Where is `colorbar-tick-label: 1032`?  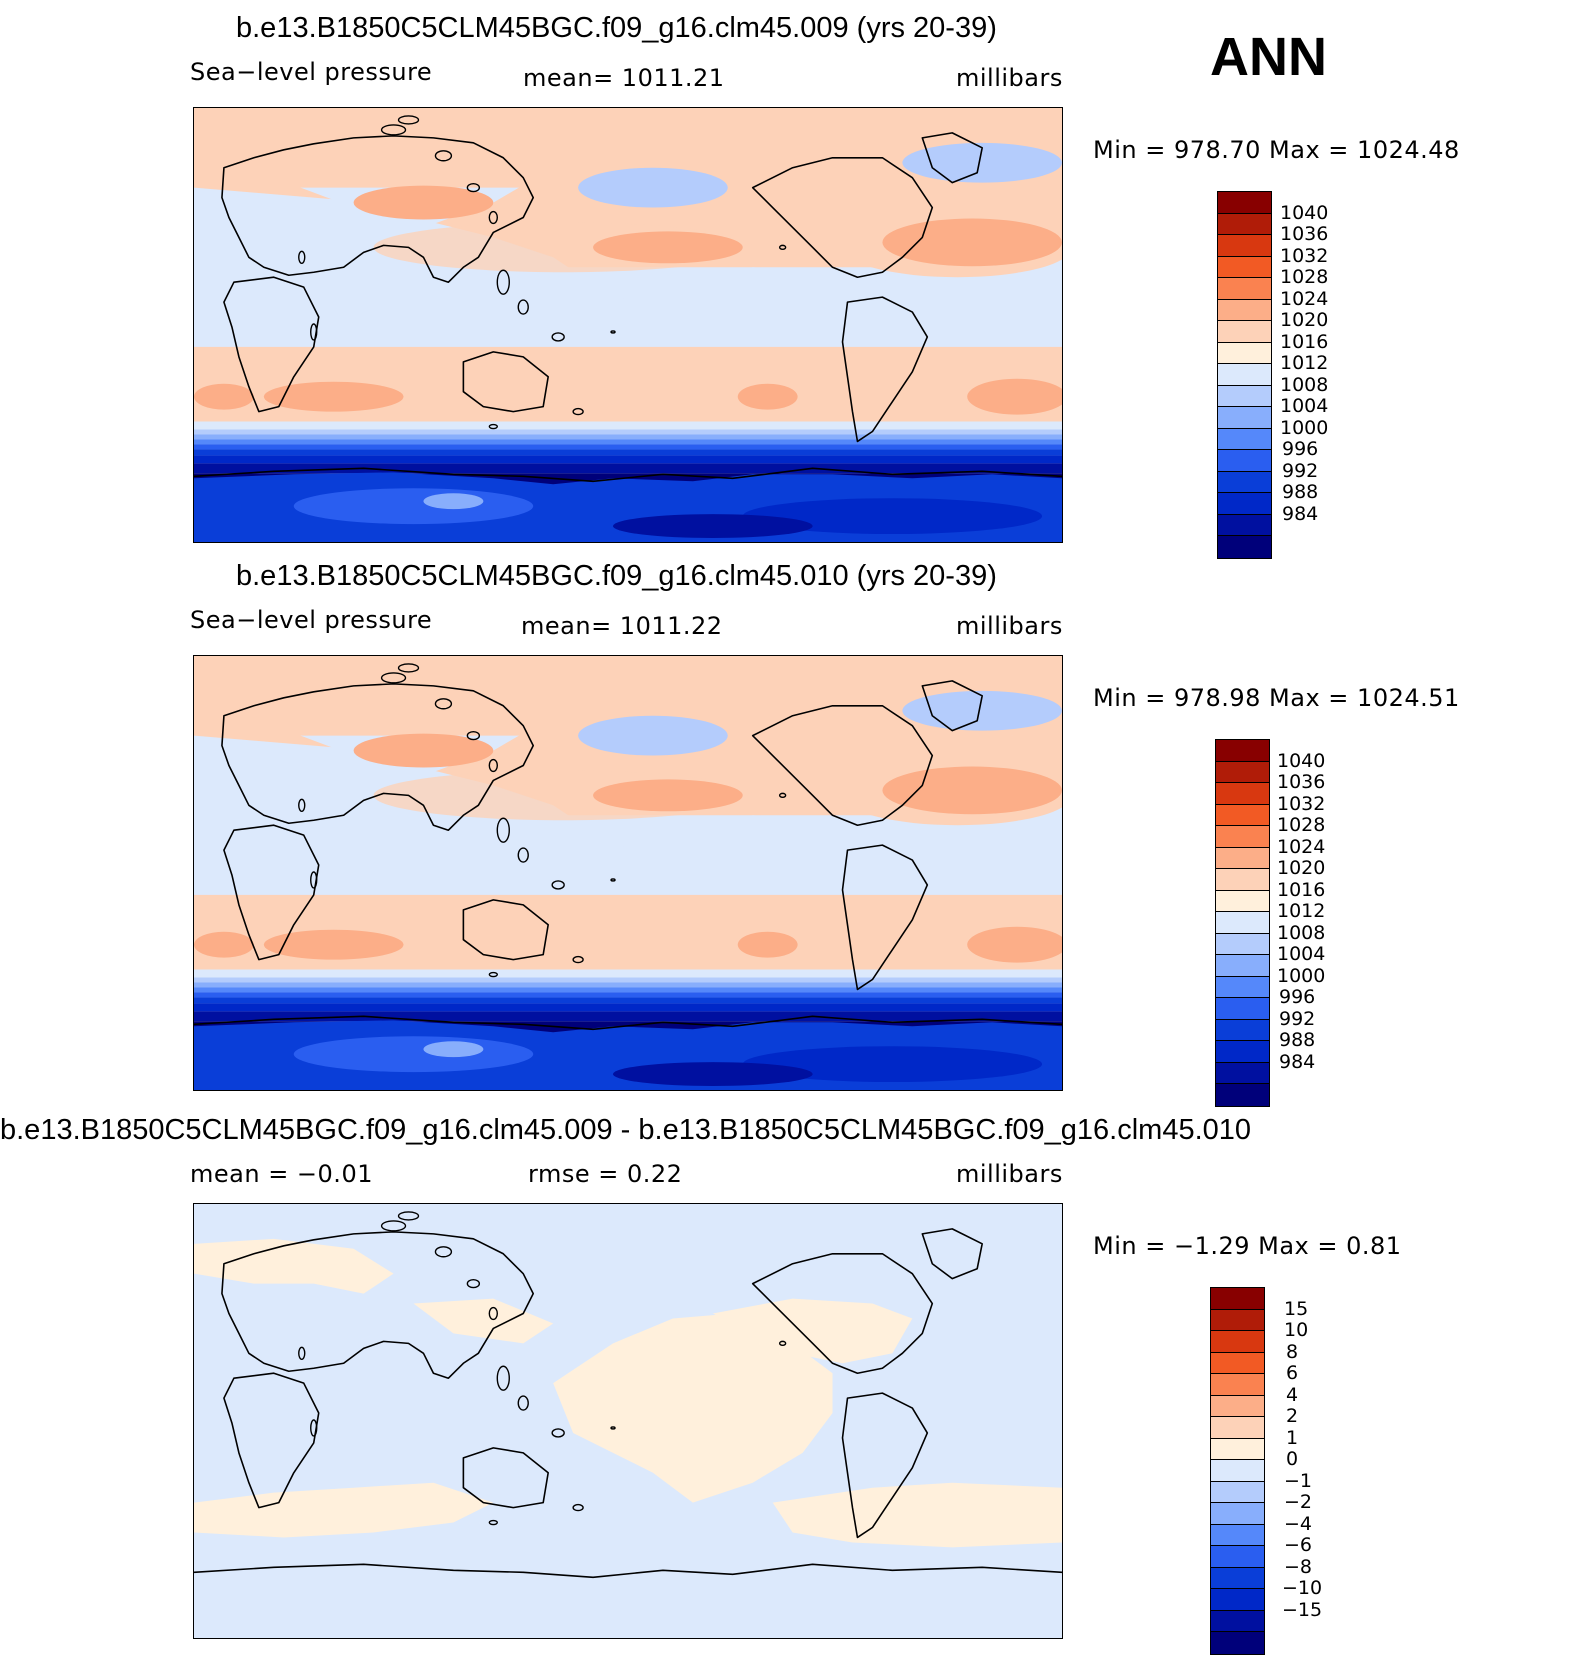 colorbar-tick-label: 1032 is located at coordinates (1301, 803).